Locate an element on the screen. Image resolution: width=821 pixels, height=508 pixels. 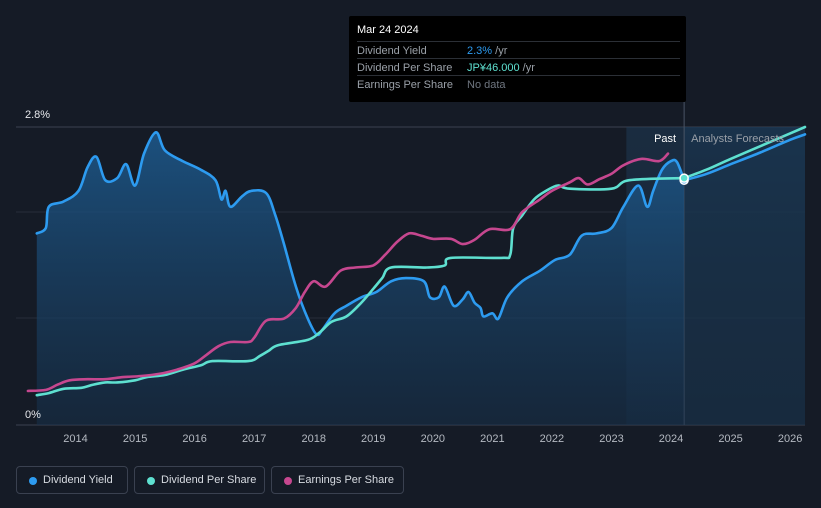
tooltip-label: Earnings Per Share is located at coordinates (405, 85).